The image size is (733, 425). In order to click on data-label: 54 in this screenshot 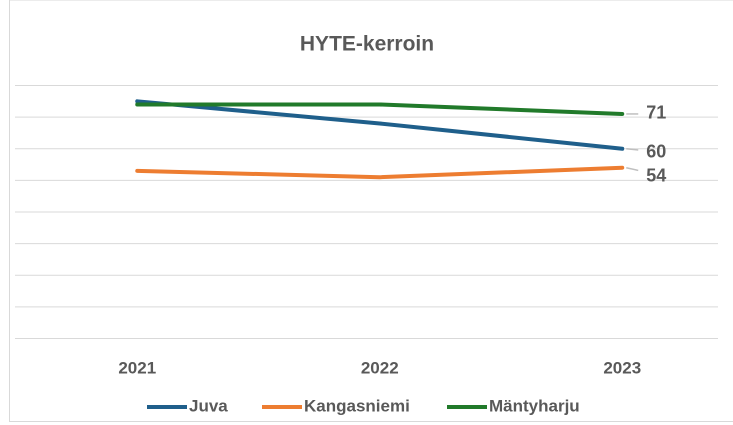, I will do `click(656, 175)`.